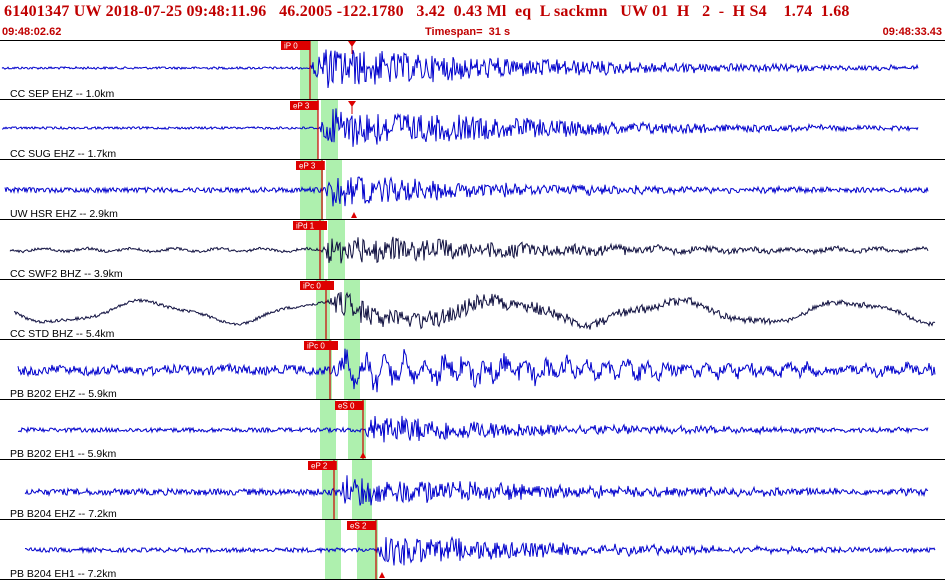 The image size is (945, 580). I want to click on pick-flag: iP 0, so click(295, 46).